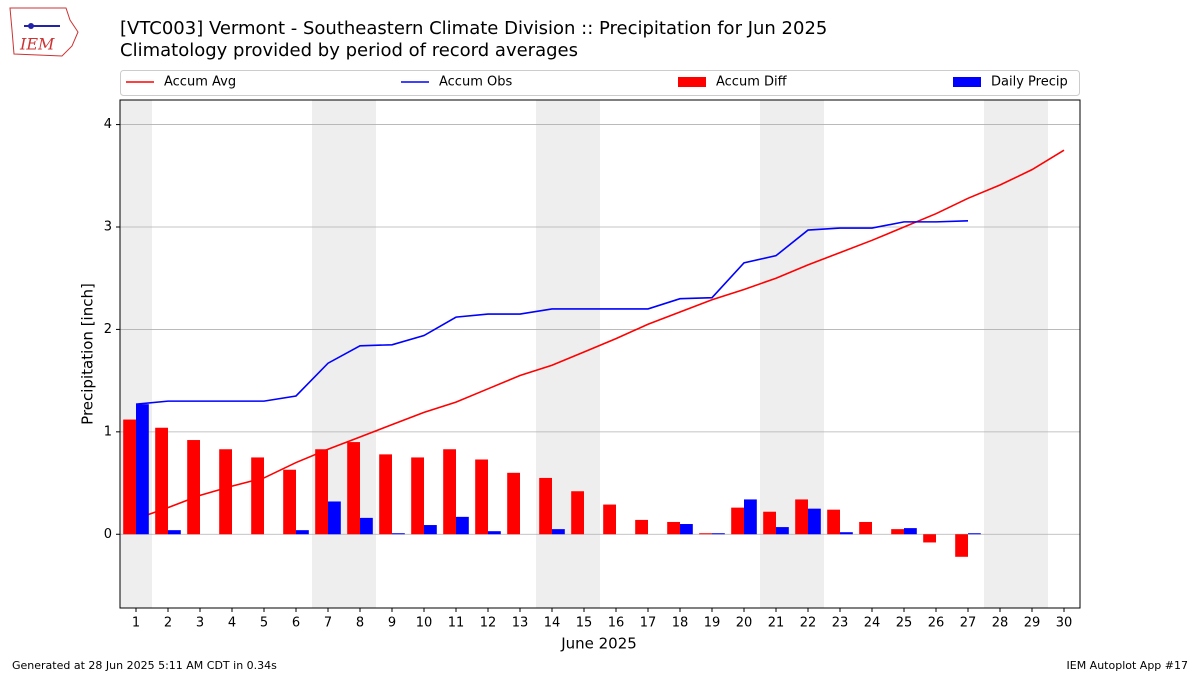  What do you see at coordinates (488, 623) in the screenshot?
I see `x-tick-label: 12` at bounding box center [488, 623].